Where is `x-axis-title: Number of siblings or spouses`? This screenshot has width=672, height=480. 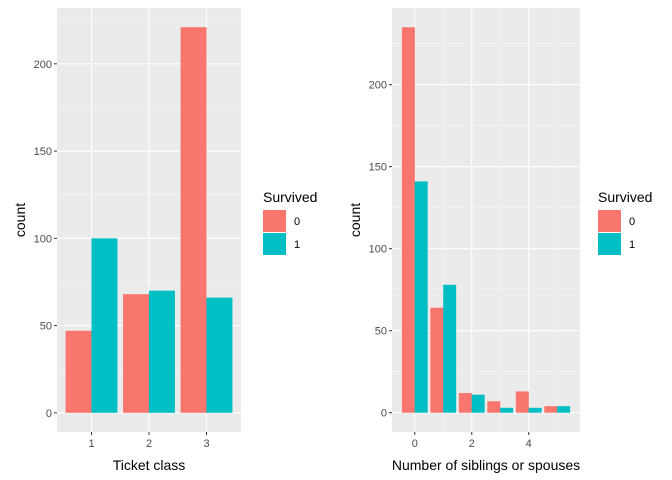 x-axis-title: Number of siblings or spouses is located at coordinates (486, 465).